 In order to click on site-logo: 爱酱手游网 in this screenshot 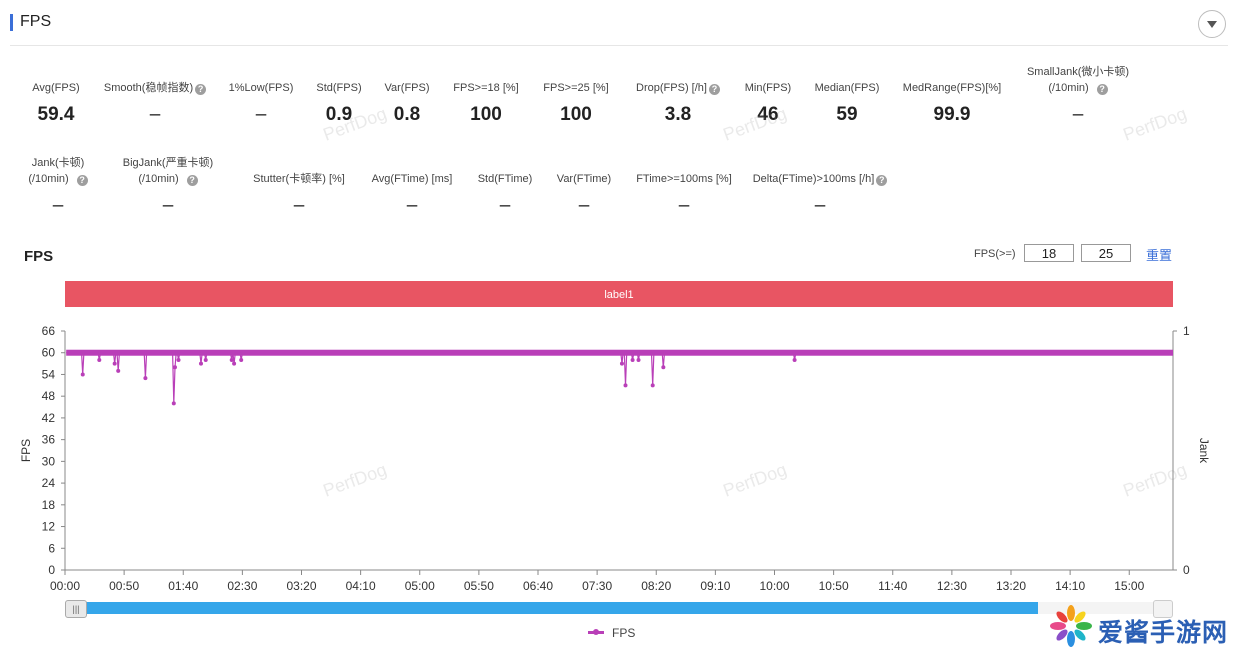, I will do `click(1140, 627)`.